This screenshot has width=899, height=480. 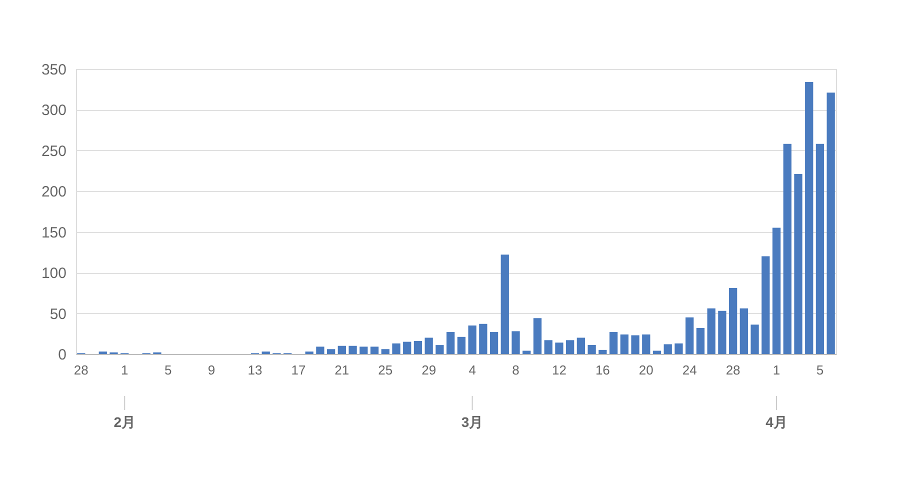 I want to click on x-tick-label: 12, so click(x=559, y=370).